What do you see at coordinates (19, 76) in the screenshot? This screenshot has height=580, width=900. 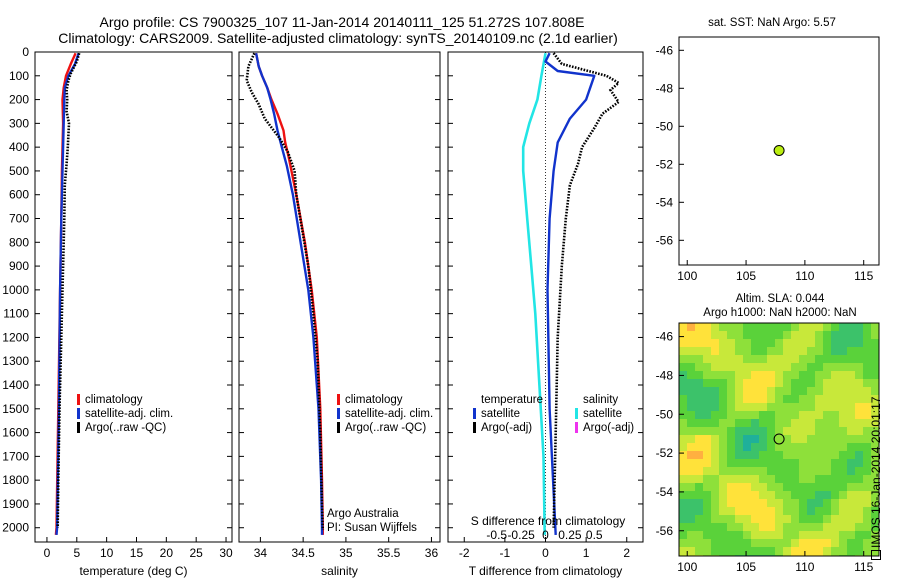 I see `depth-tick-label: 100` at bounding box center [19, 76].